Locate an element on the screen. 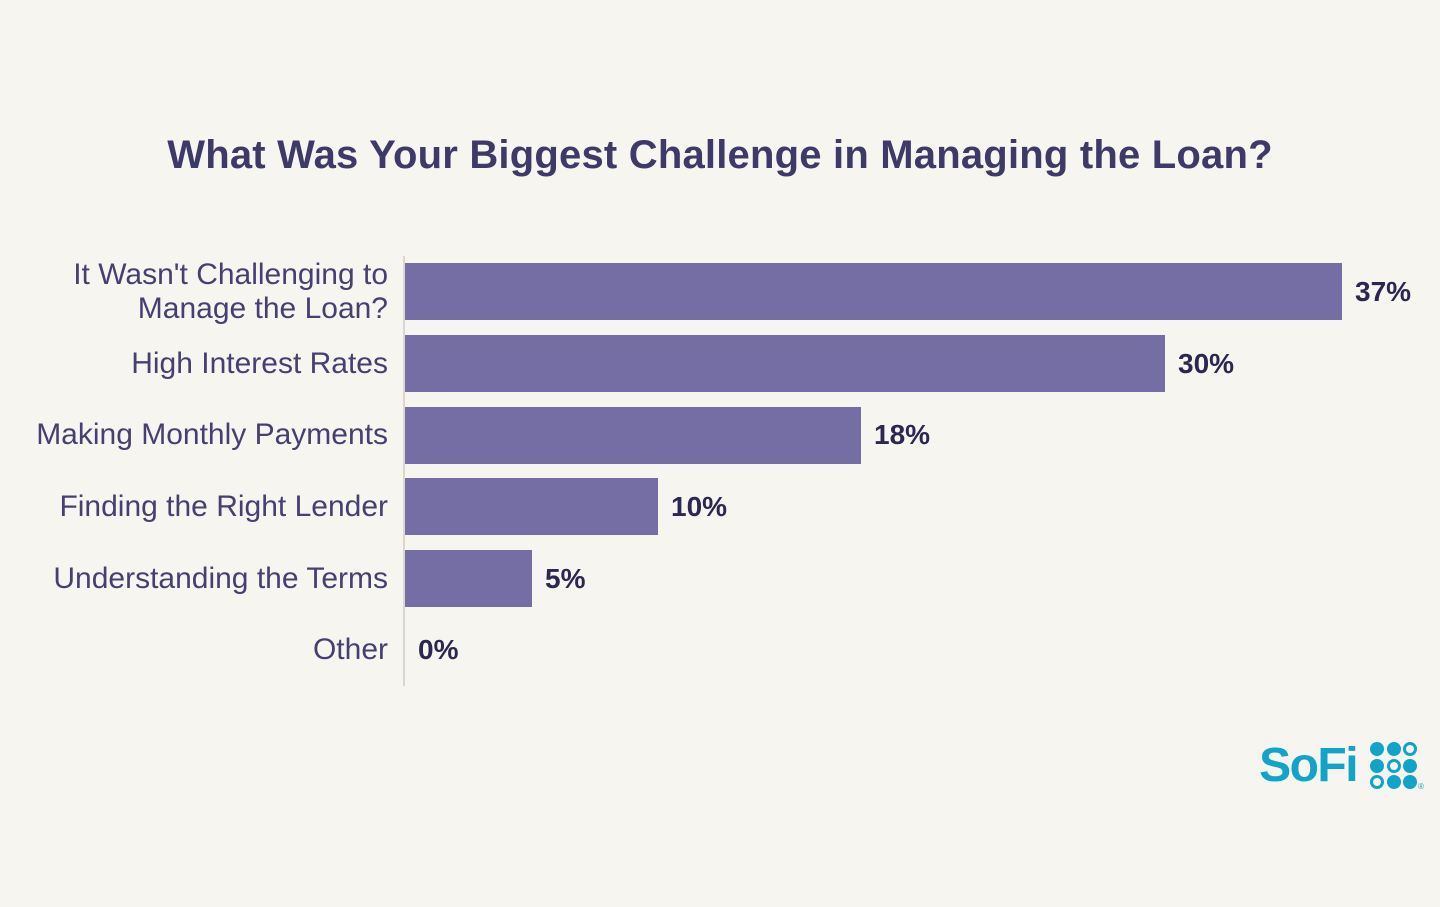  value-label: 0% is located at coordinates (438, 650).